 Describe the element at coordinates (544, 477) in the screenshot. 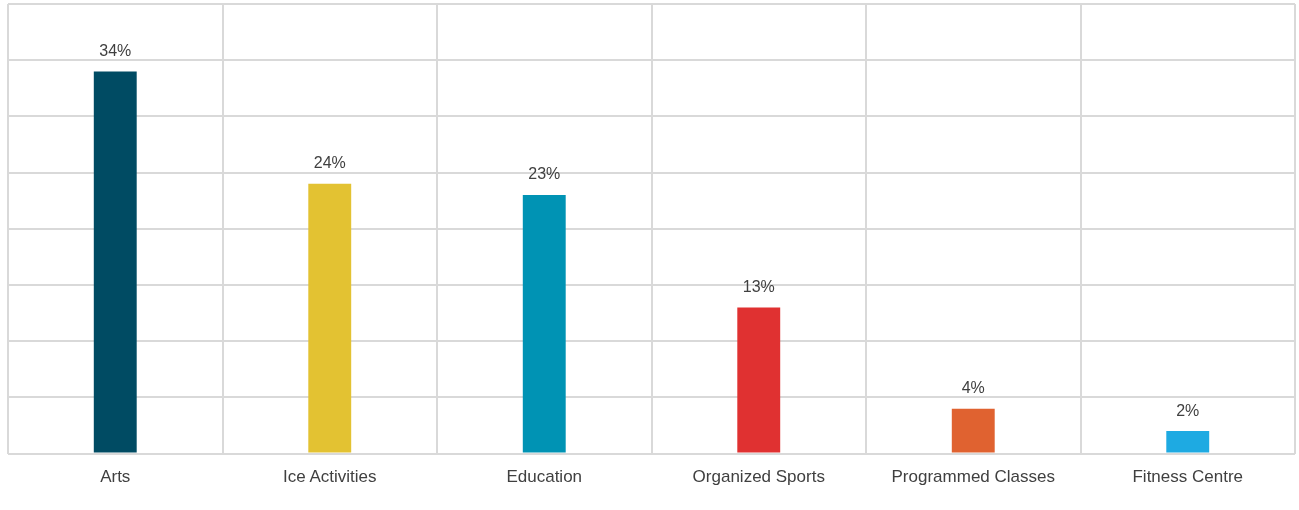

I see `x-tick-label: Education` at that location.